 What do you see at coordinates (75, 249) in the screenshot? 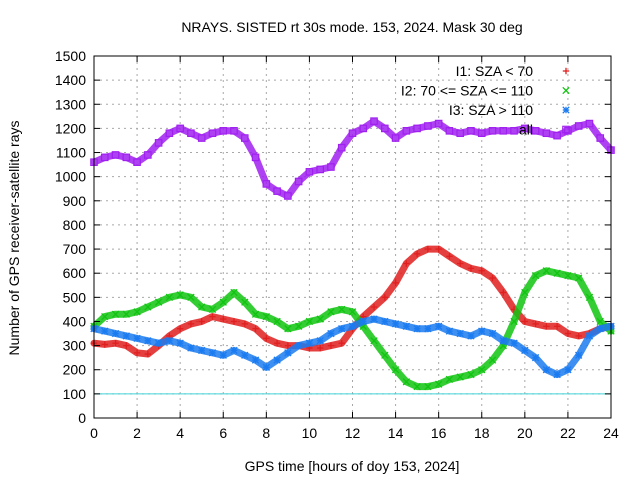
I see `y-tick-label: 700` at bounding box center [75, 249].